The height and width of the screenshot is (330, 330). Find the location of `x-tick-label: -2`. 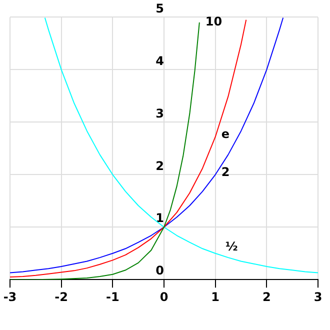

x-tick-label: -2 is located at coordinates (61, 297).